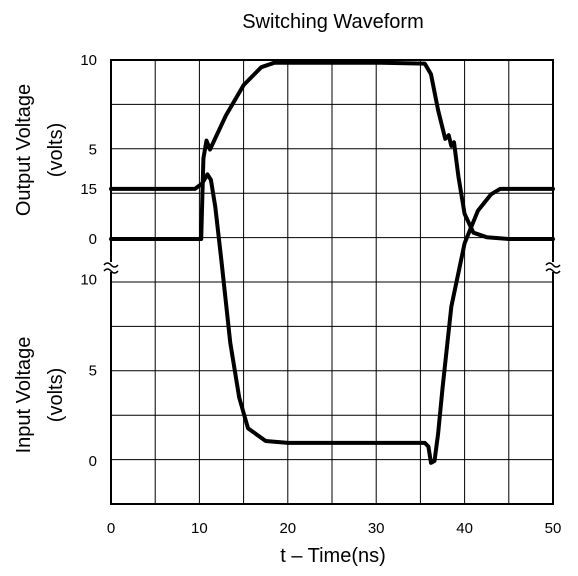 The height and width of the screenshot is (576, 578). What do you see at coordinates (24, 395) in the screenshot?
I see `input-voltage-label: Input Voltage` at bounding box center [24, 395].